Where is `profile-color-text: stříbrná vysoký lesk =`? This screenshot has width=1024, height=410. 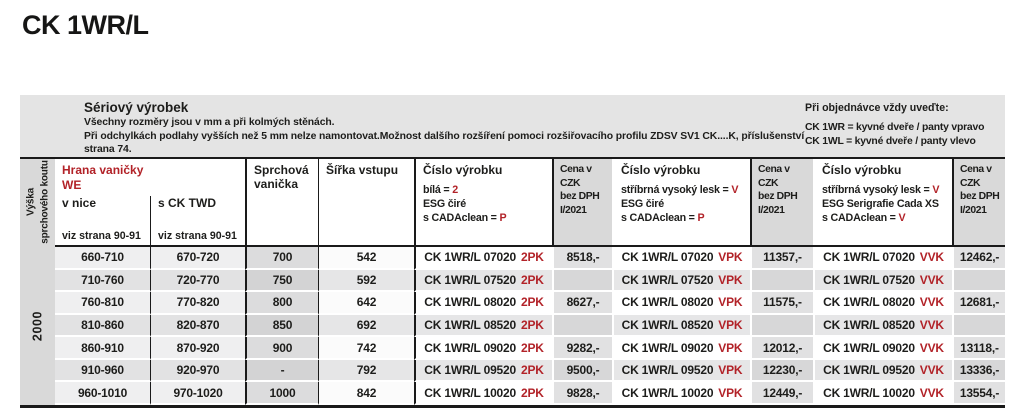
profile-color-text: stříbrná vysoký lesk = is located at coordinates (877, 190).